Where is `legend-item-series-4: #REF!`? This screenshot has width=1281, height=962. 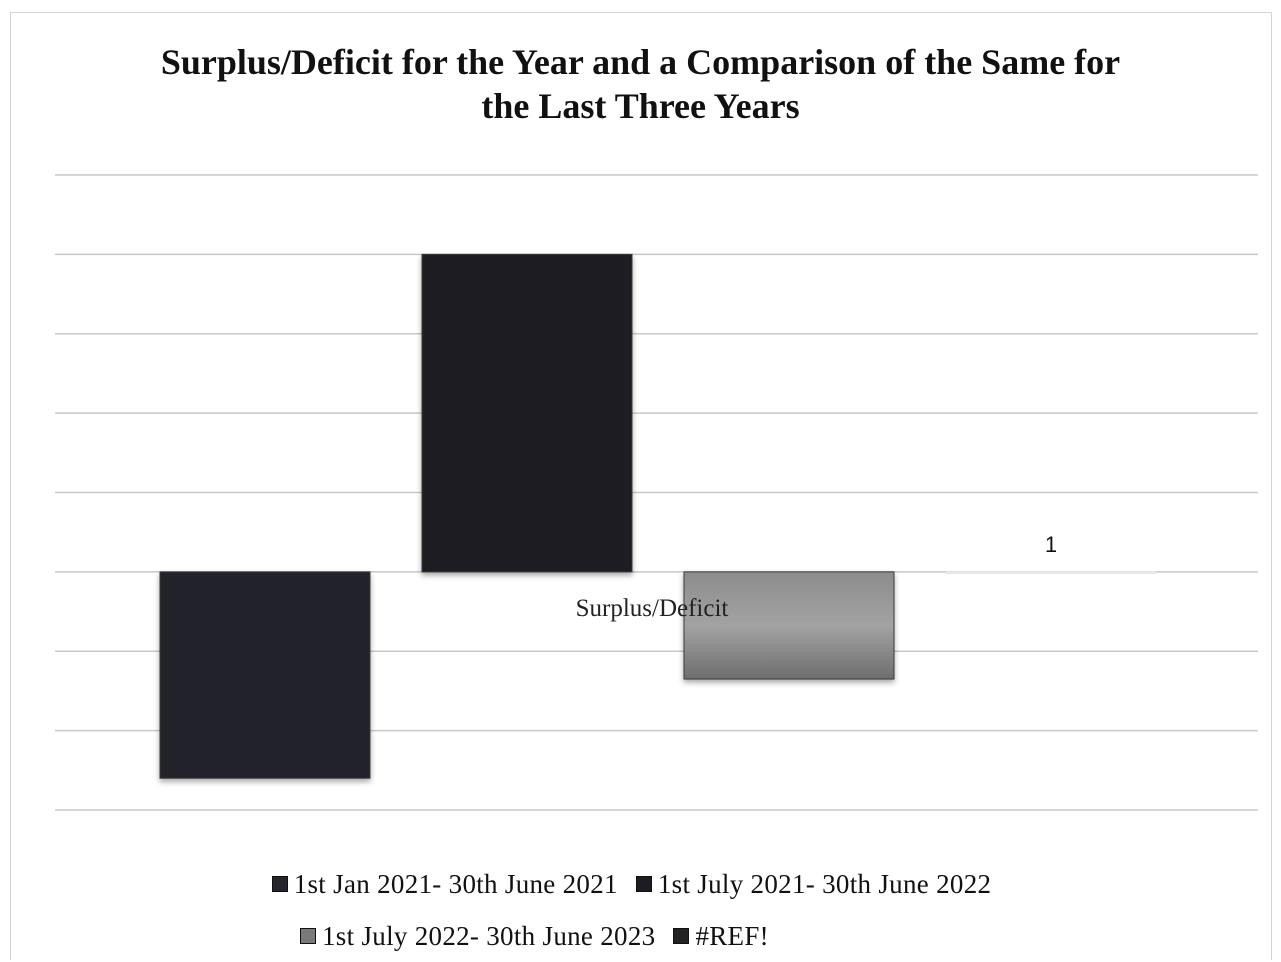
legend-item-series-4: #REF! is located at coordinates (721, 936).